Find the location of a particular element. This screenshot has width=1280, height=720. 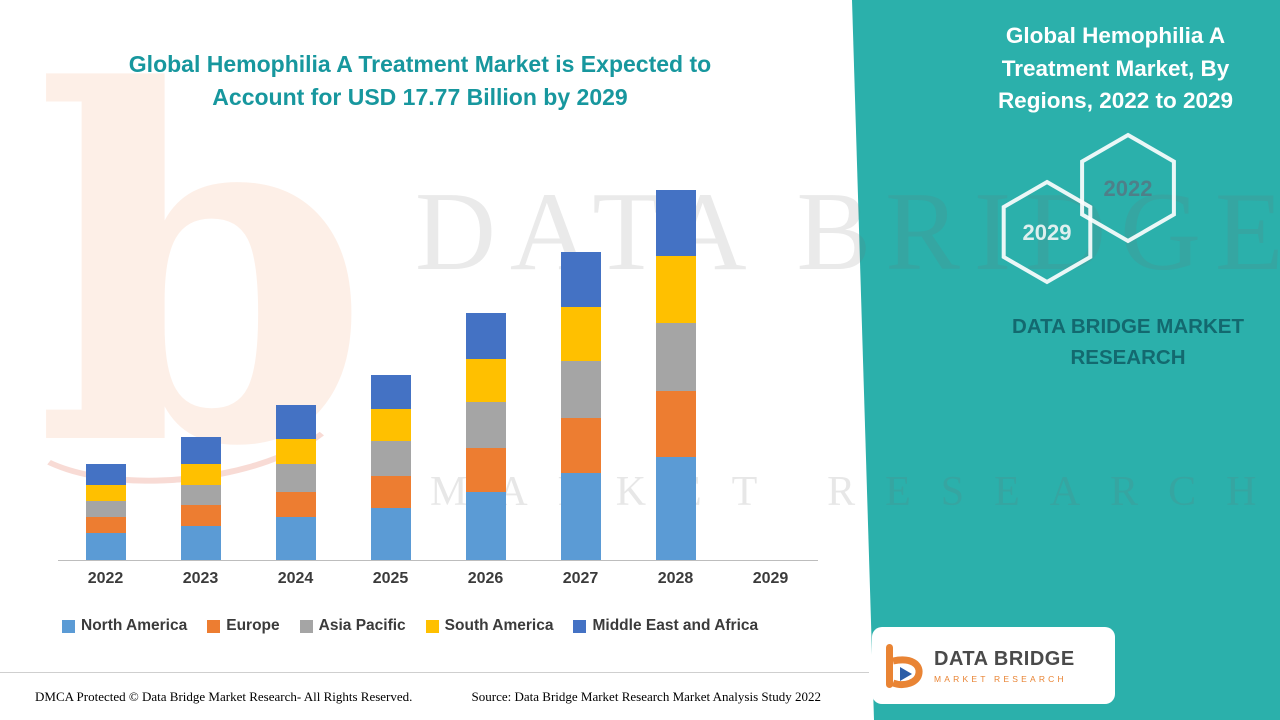

stacked-bar-2026 is located at coordinates (485, 436).